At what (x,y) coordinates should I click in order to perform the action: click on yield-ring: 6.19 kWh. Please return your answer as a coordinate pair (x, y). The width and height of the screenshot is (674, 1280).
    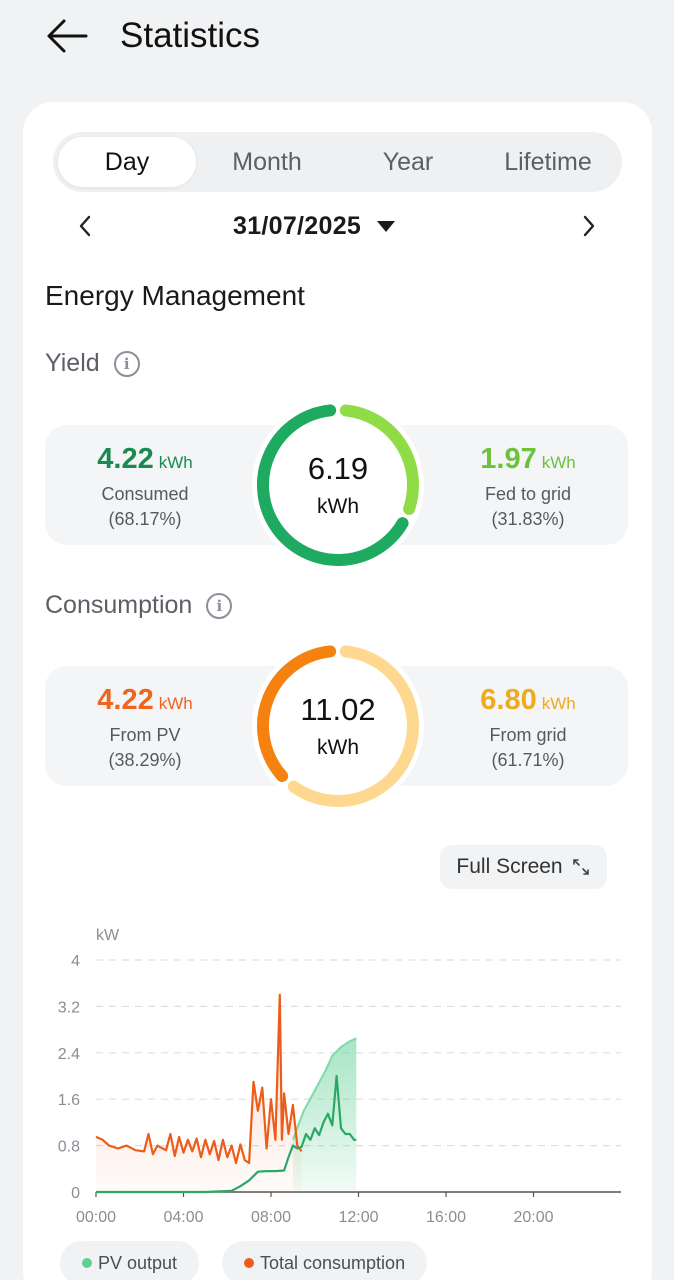
    Looking at the image, I should click on (338, 485).